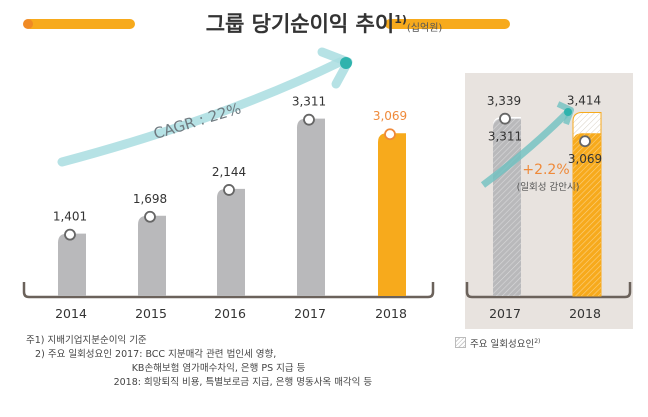  Describe the element at coordinates (587, 214) in the screenshot. I see `bar-hatch-2018` at that location.